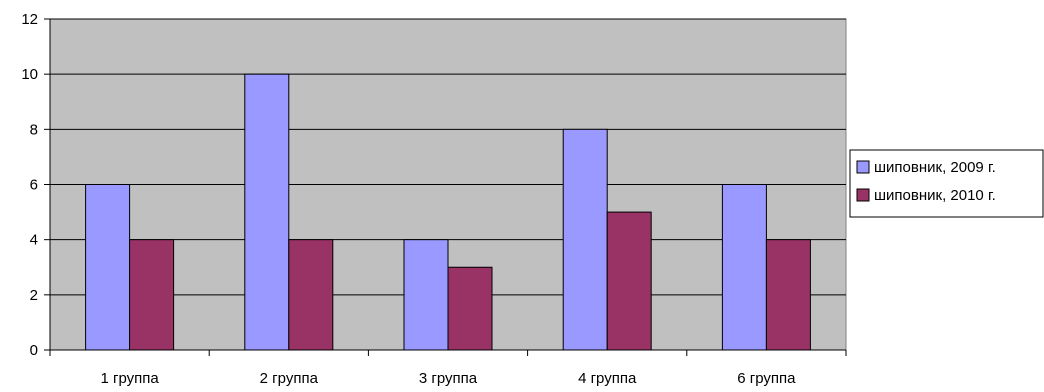 This screenshot has height=392, width=1044. I want to click on y-axis-ticks: 0 2 4 6 8 10 12, so click(35, 185).